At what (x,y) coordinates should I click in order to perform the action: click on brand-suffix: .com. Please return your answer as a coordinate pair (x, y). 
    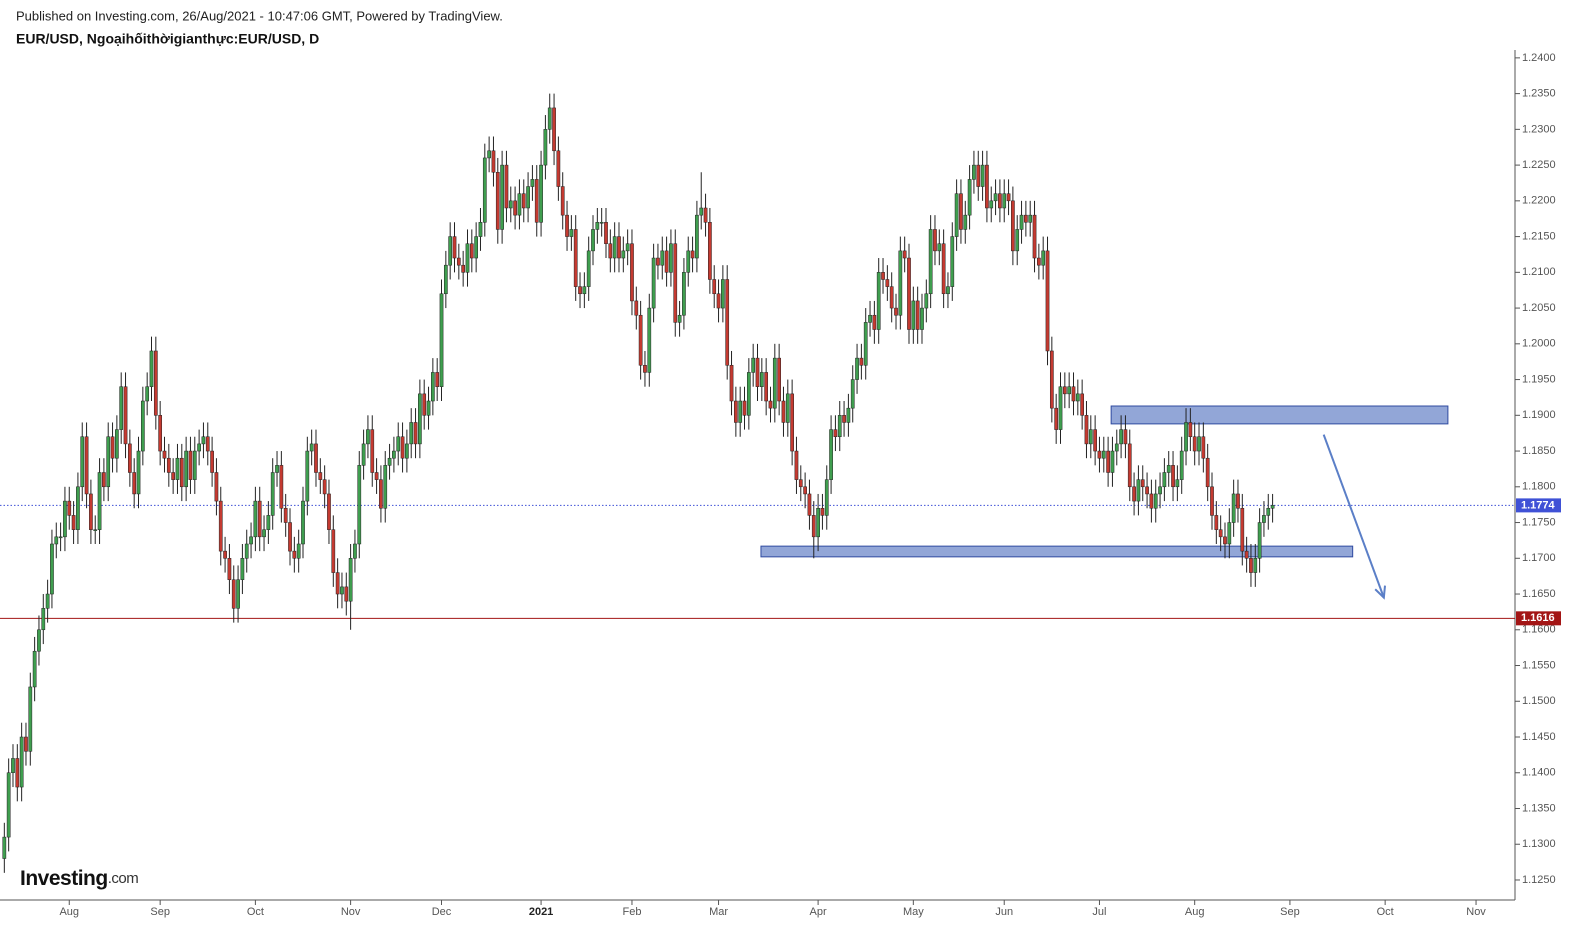
    Looking at the image, I should click on (123, 878).